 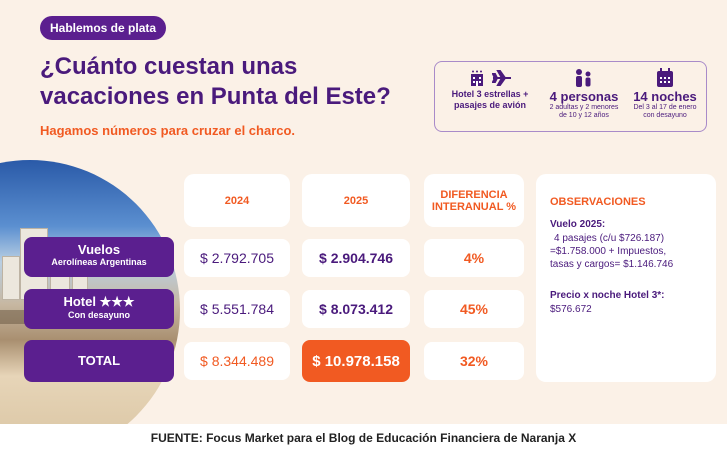 I want to click on calendar-icon, so click(x=665, y=77).